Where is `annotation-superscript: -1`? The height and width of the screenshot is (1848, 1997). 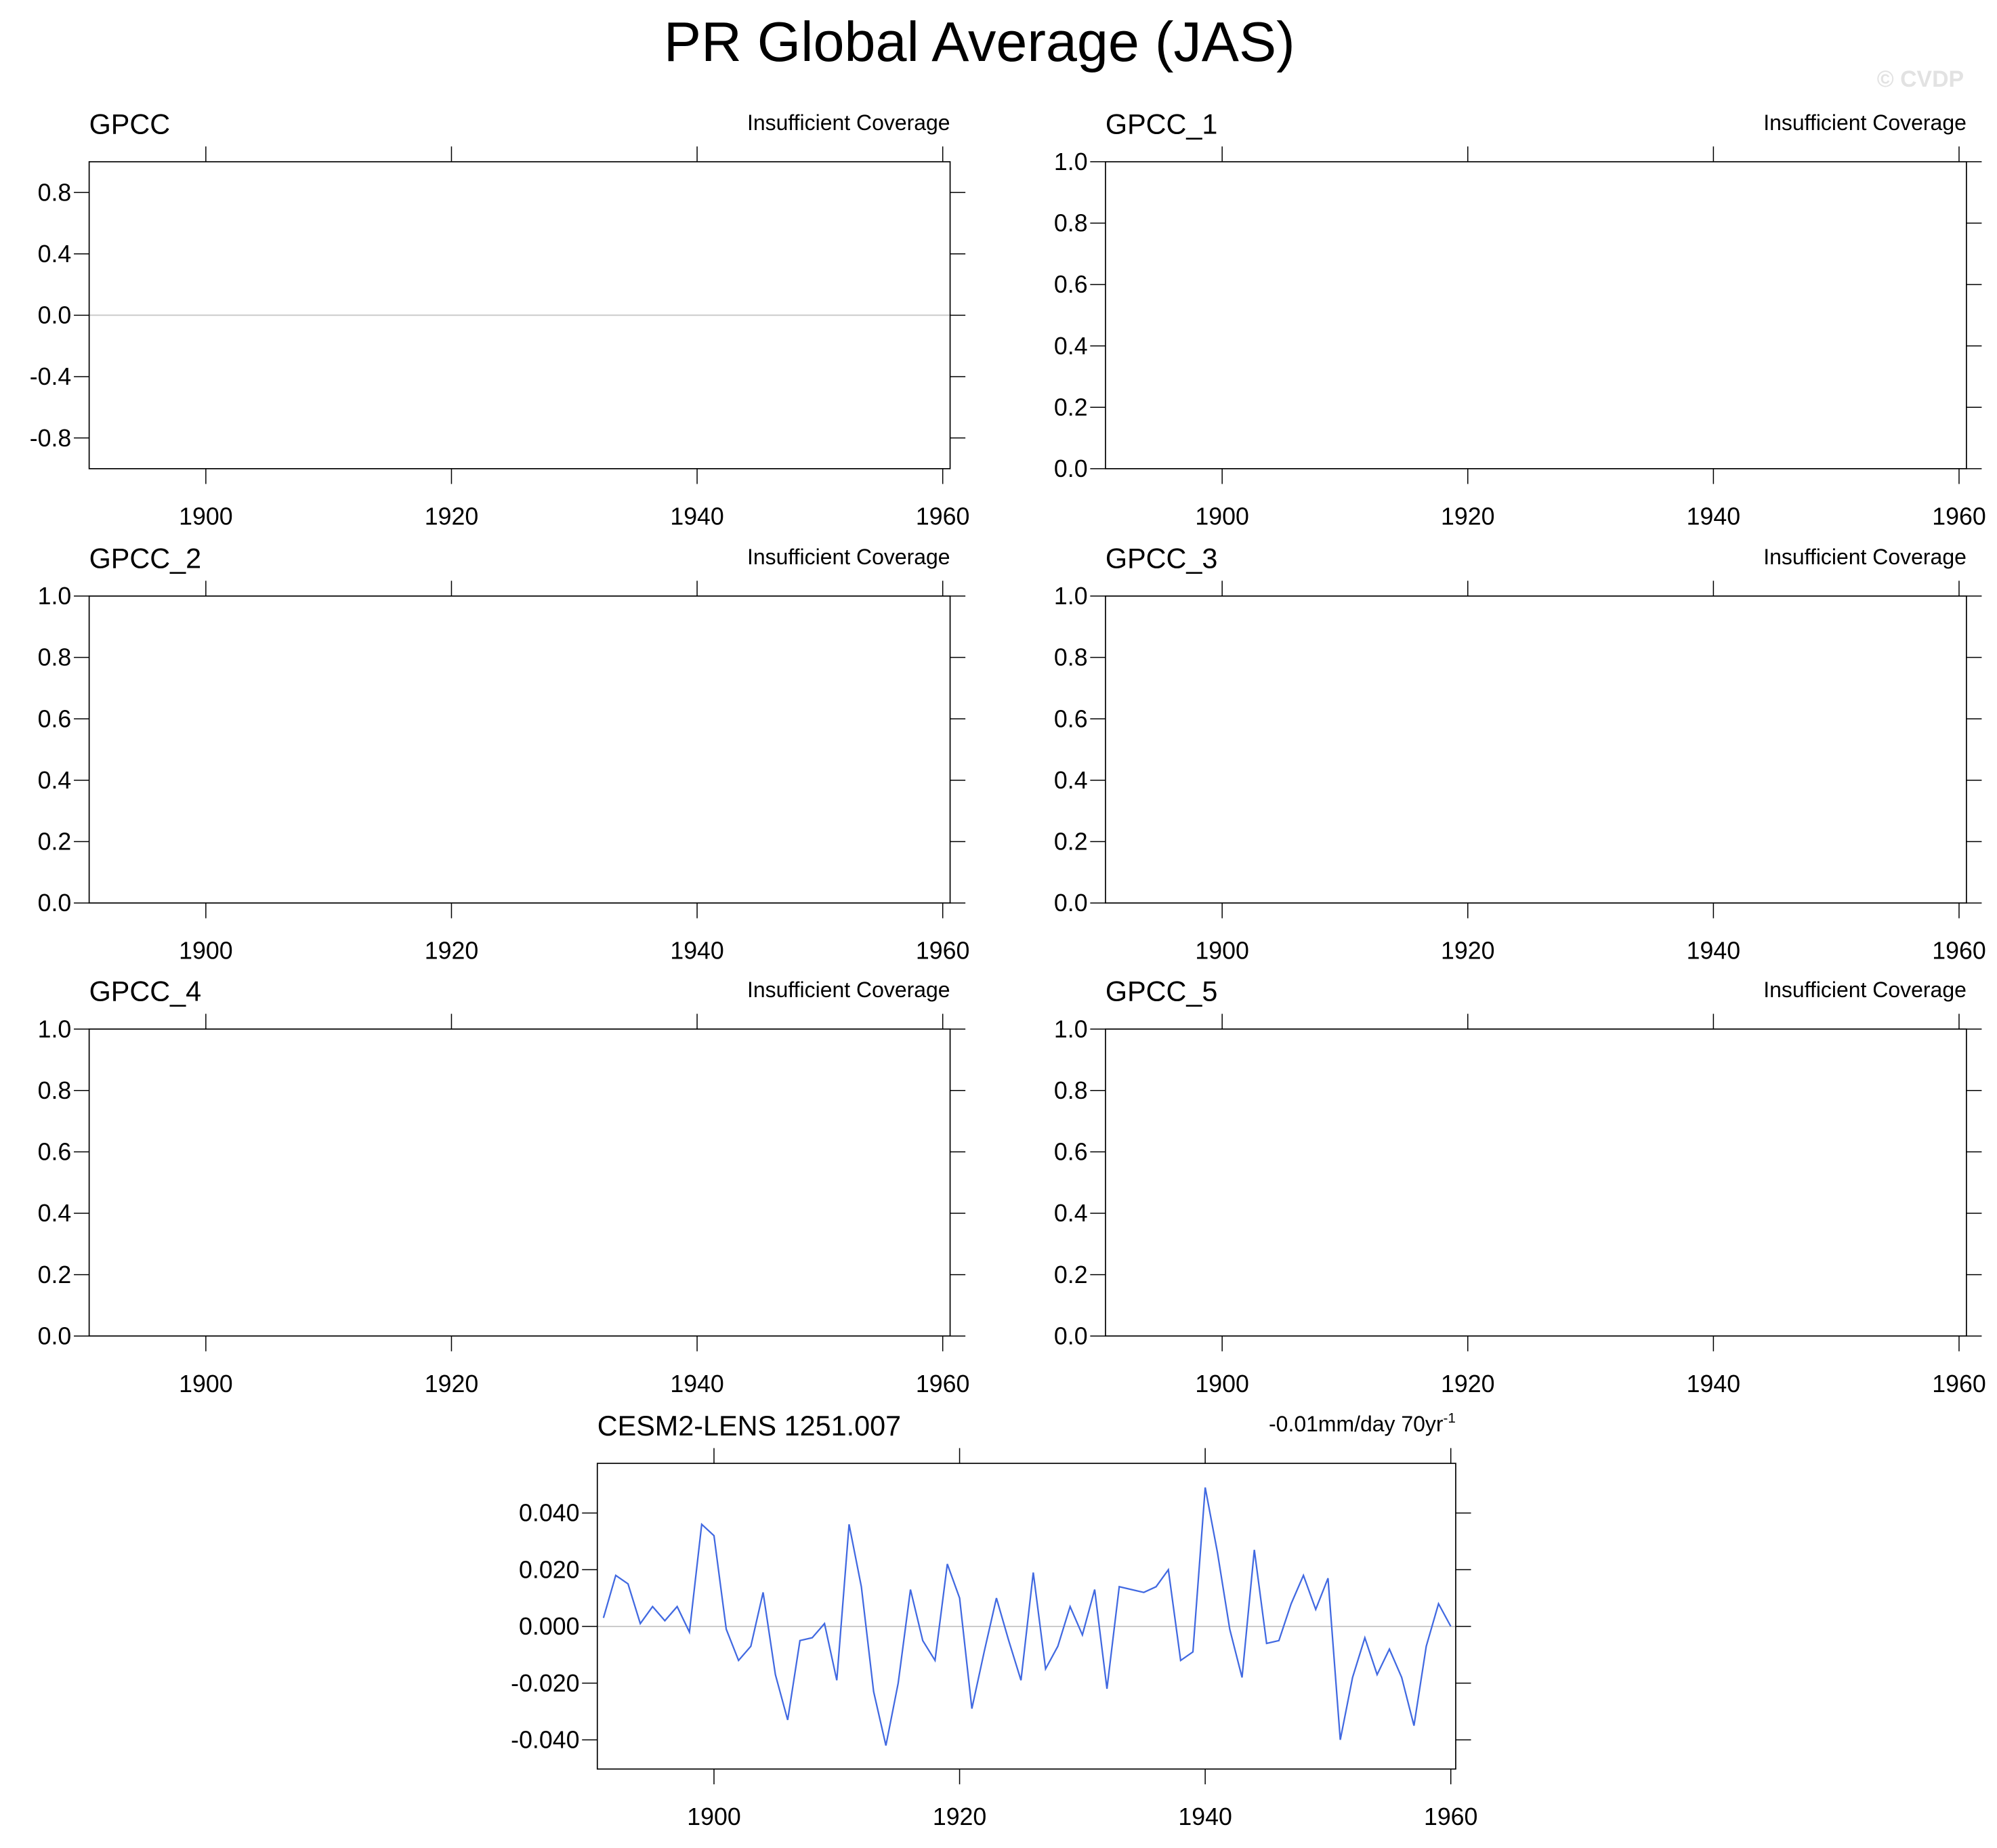 annotation-superscript: -1 is located at coordinates (1450, 1418).